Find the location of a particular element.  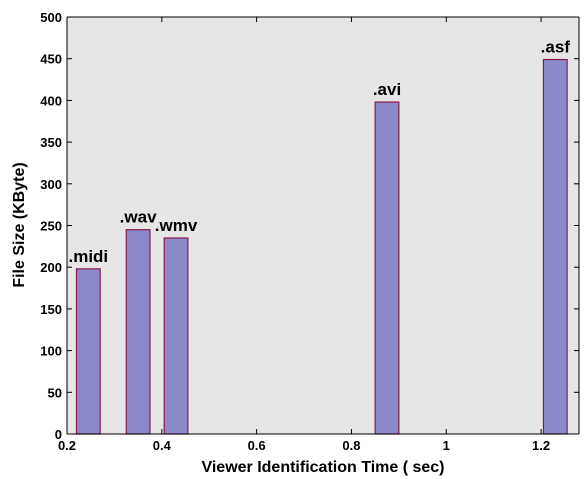

y-tick-label: 250 is located at coordinates (51, 226).